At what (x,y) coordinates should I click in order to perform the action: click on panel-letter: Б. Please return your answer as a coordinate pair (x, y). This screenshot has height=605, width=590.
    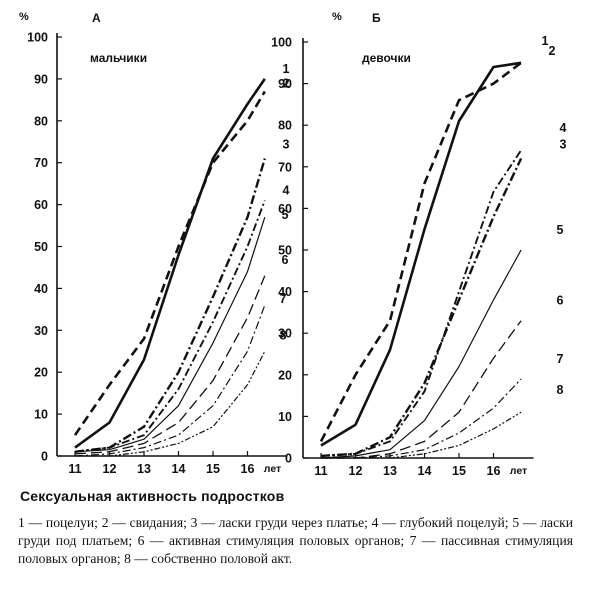
    Looking at the image, I should click on (376, 18).